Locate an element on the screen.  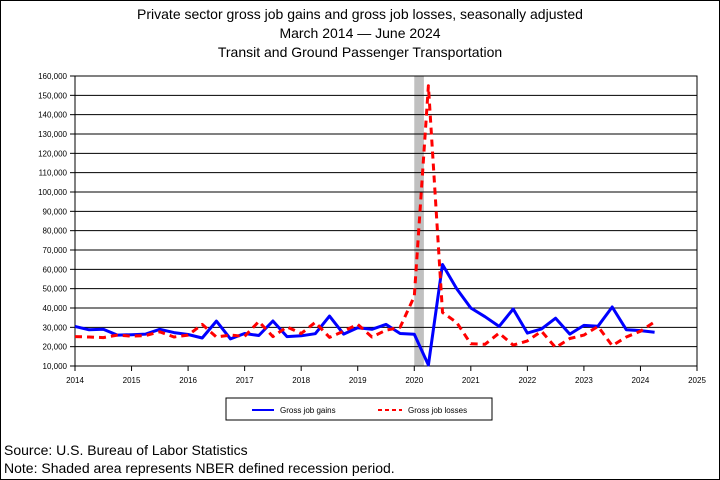
y-tick-label: 140,000 is located at coordinates (52, 115).